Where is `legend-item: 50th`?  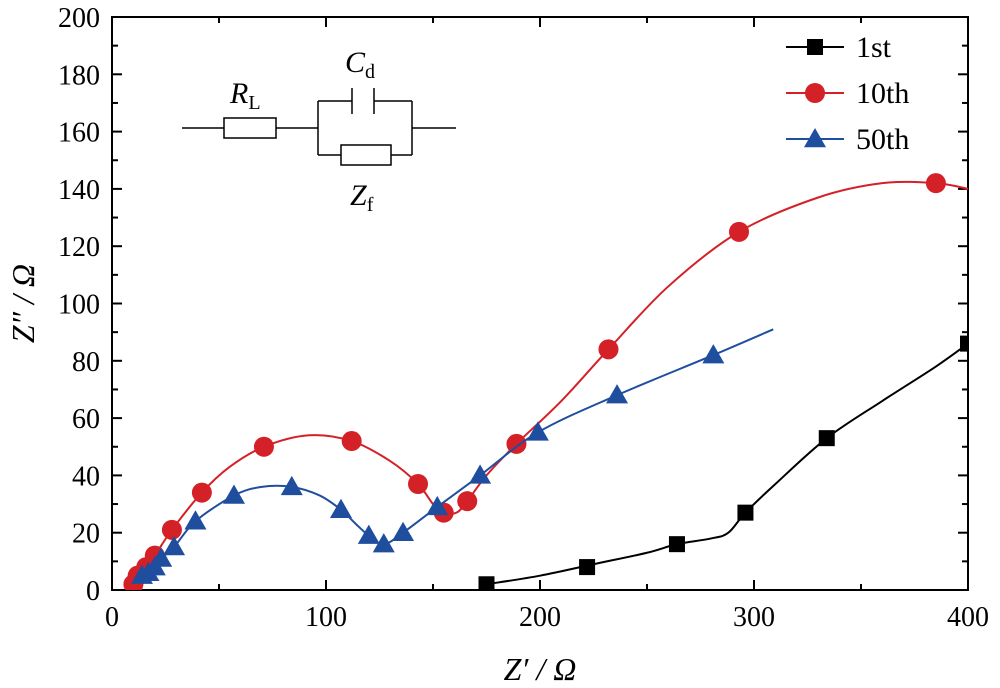 legend-item: 50th is located at coordinates (847, 139).